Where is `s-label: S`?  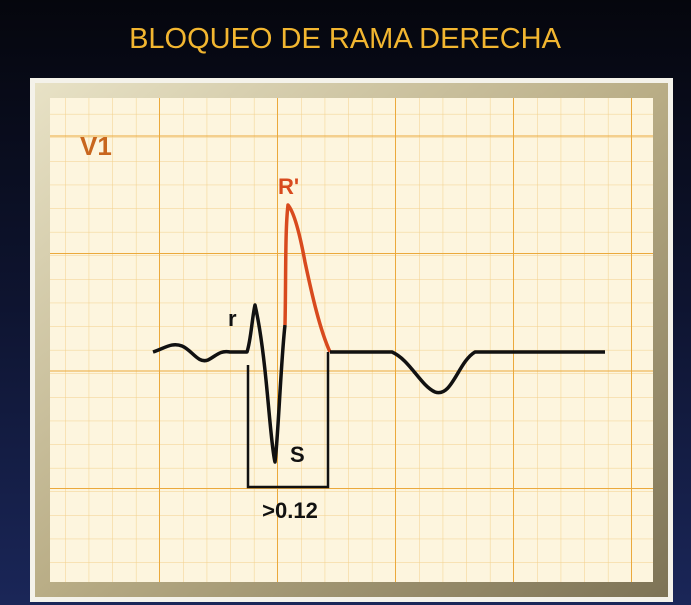 s-label: S is located at coordinates (297, 454).